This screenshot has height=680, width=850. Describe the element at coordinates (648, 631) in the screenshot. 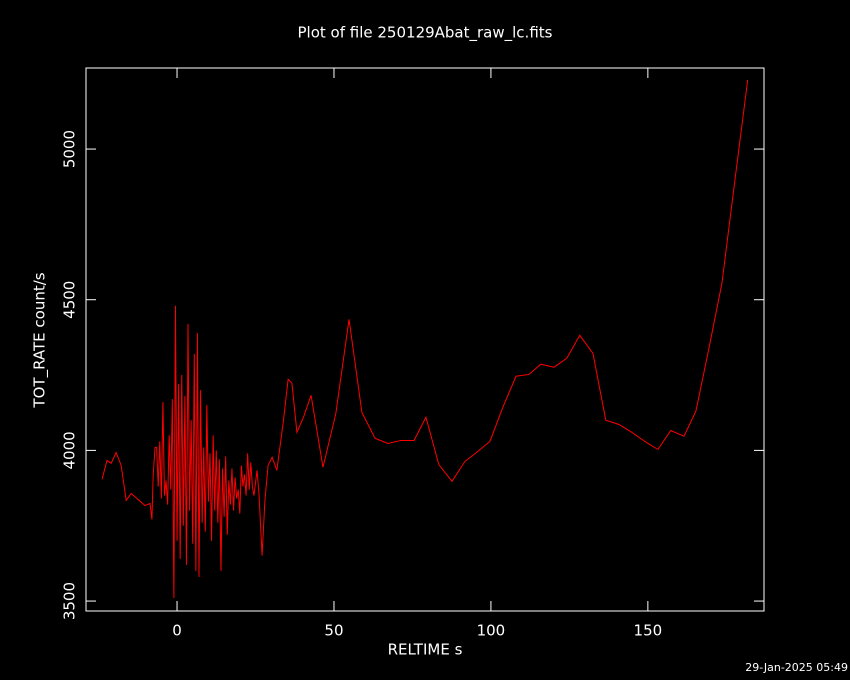

I see `x-tick-label: 150` at that location.